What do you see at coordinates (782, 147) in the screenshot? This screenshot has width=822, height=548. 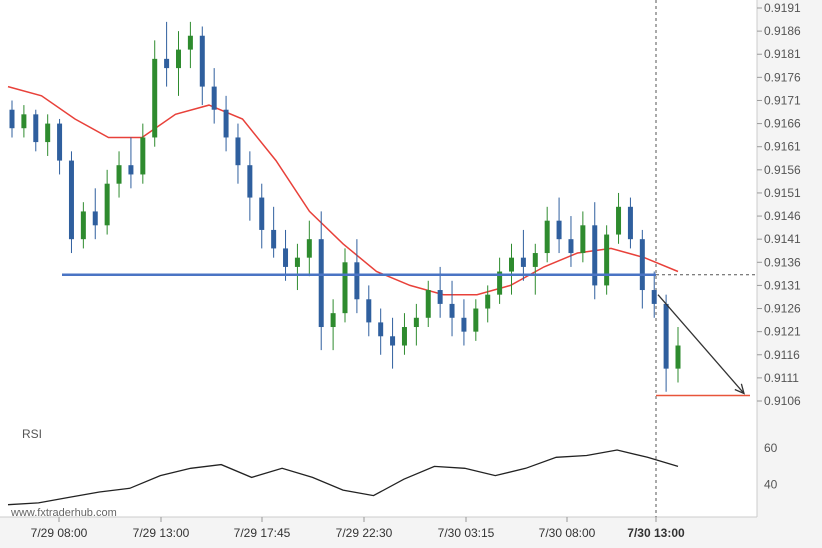 I see `y-tick-label: 0.9161` at bounding box center [782, 147].